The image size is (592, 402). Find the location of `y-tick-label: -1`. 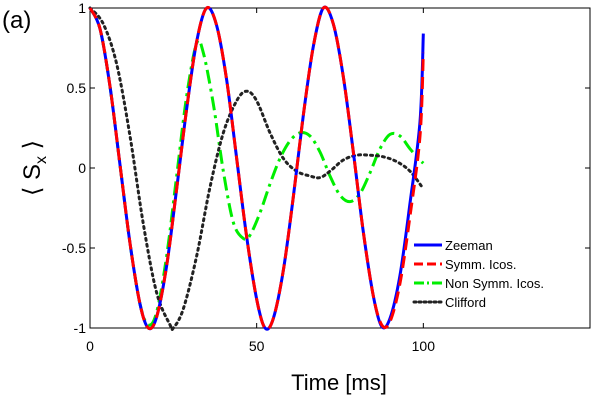

y-tick-label: -1 is located at coordinates (80, 328).